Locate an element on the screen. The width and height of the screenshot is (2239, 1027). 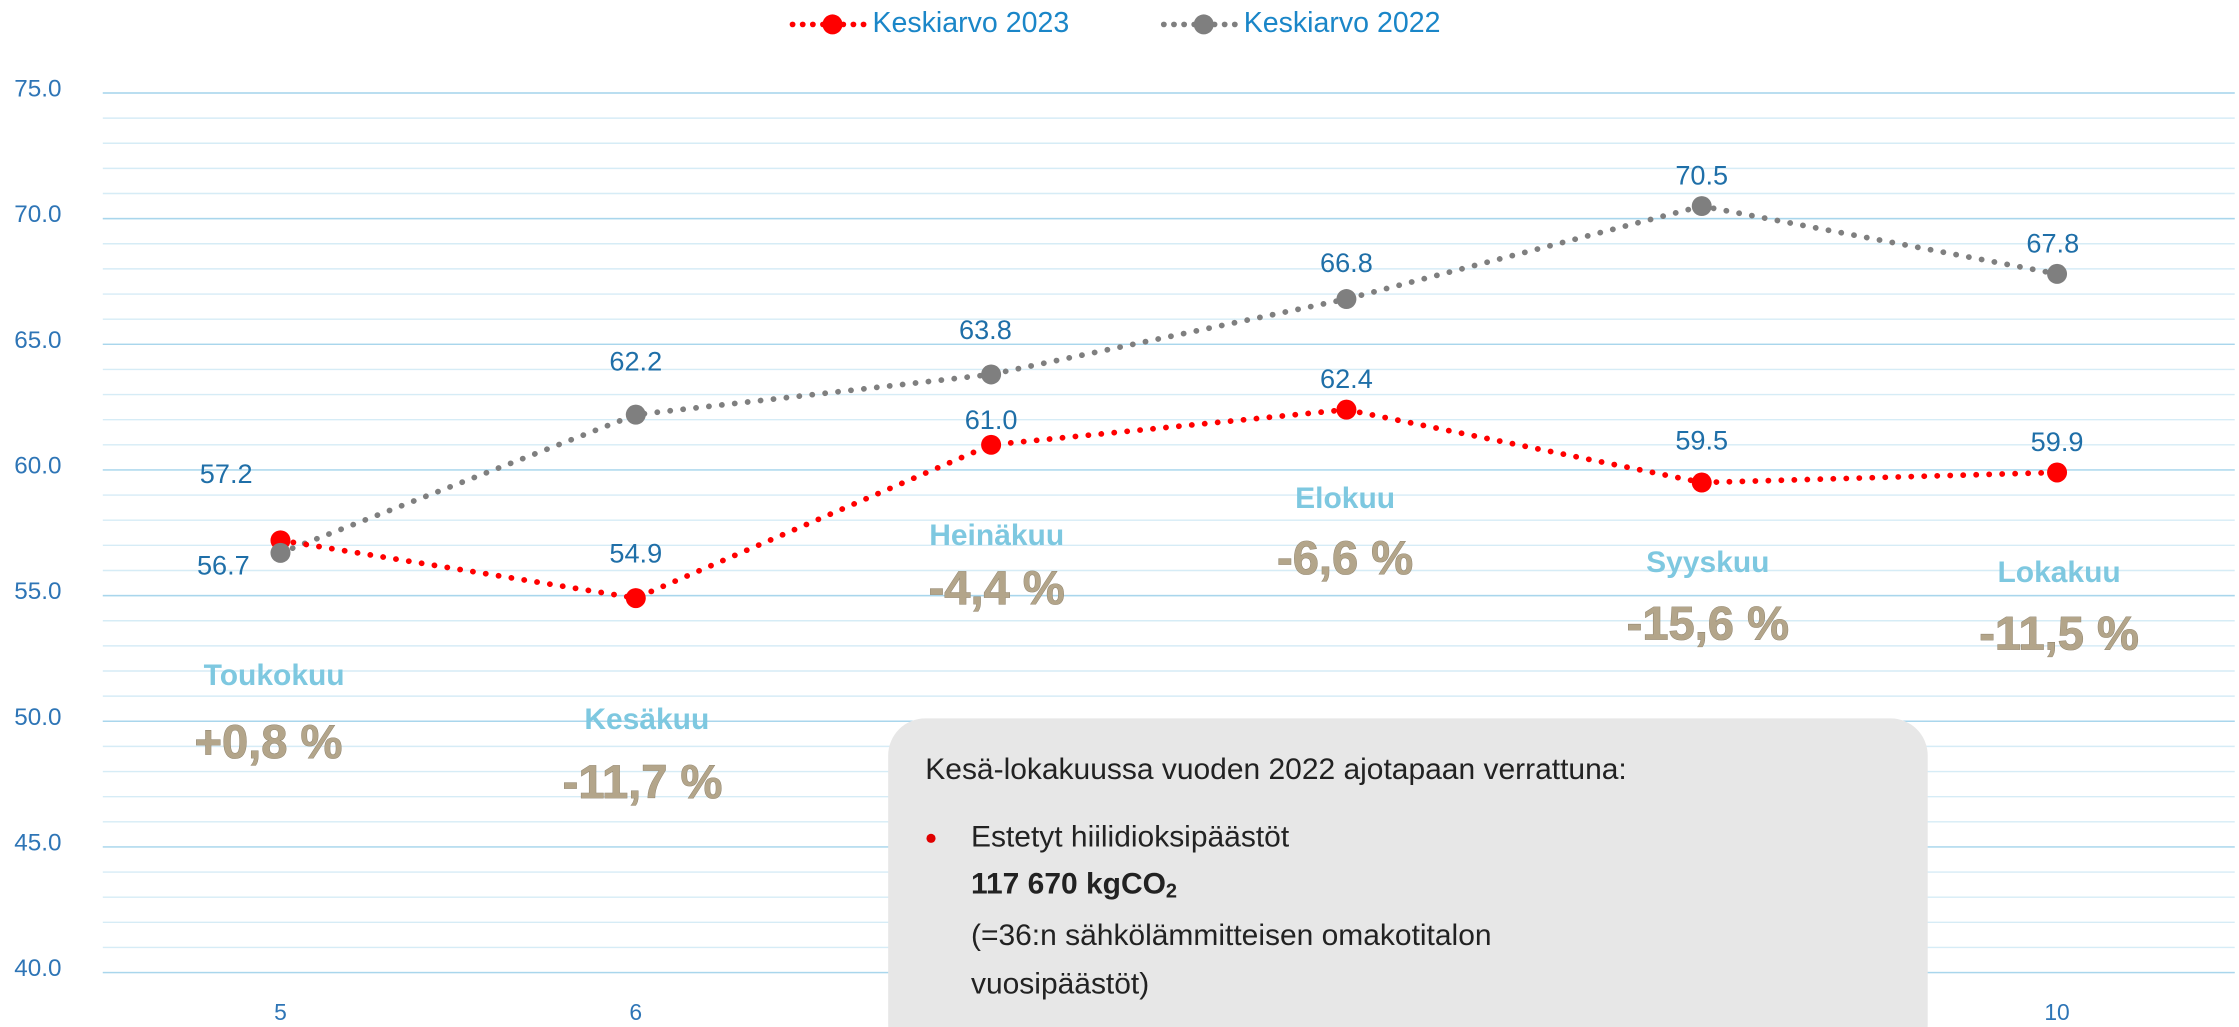
bullet is located at coordinates (931, 838).